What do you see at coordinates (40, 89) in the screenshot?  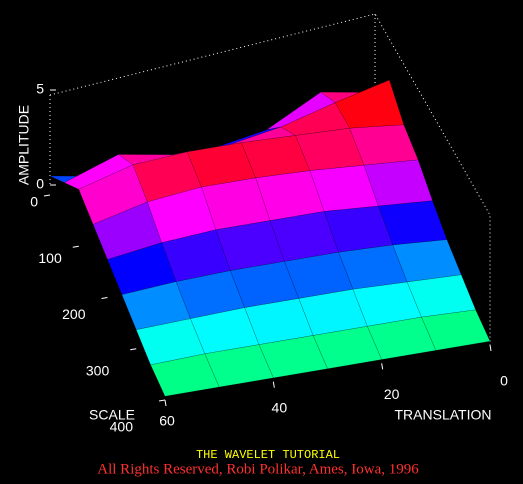 I see `z-tick-label: 5` at bounding box center [40, 89].